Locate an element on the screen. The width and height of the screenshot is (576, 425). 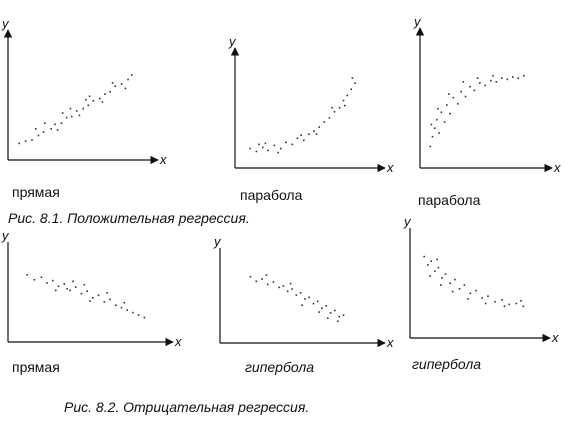
curve-label: прямая is located at coordinates (36, 367).